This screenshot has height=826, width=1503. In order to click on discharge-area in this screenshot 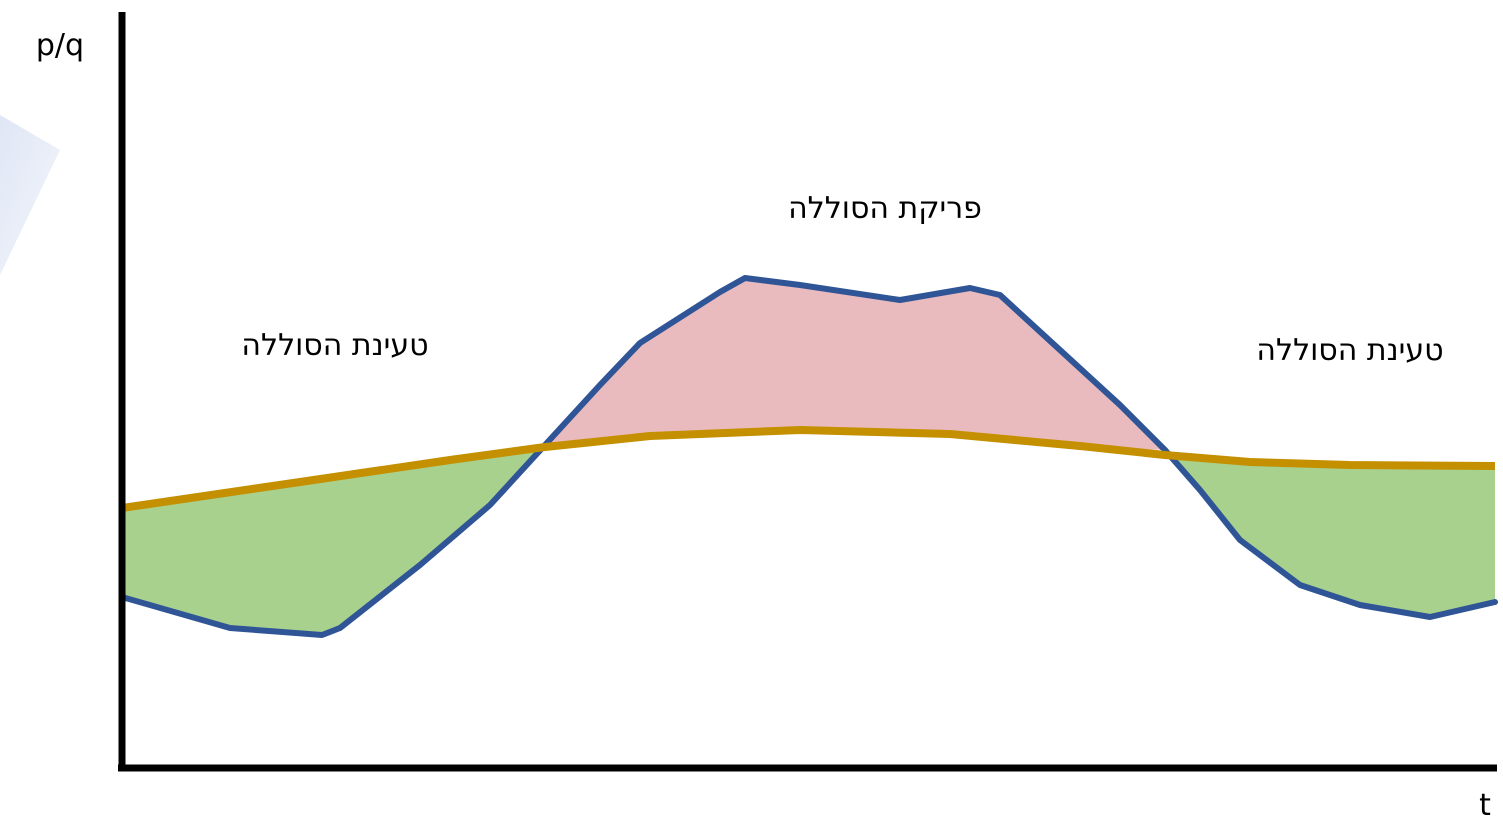, I will do `click(855, 364)`.